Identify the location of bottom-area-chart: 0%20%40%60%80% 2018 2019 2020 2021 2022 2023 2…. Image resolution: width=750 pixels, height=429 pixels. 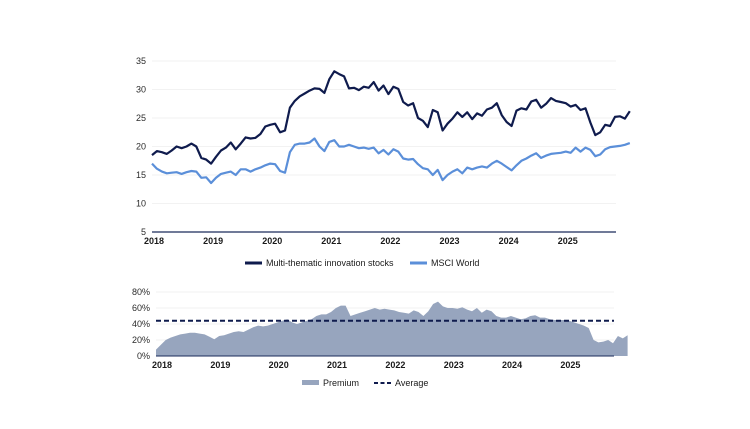
(380, 328).